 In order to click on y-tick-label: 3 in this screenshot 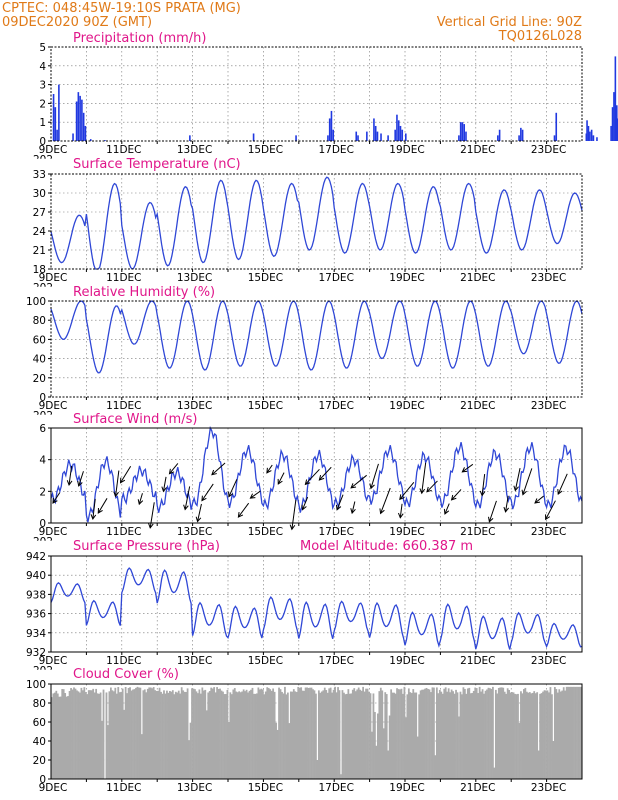, I will do `click(42, 86)`.